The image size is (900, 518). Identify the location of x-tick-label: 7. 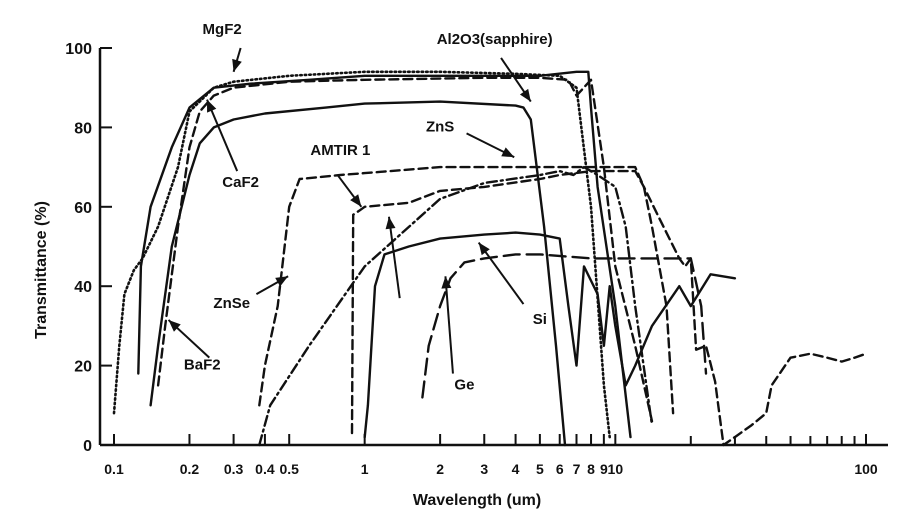
(577, 469).